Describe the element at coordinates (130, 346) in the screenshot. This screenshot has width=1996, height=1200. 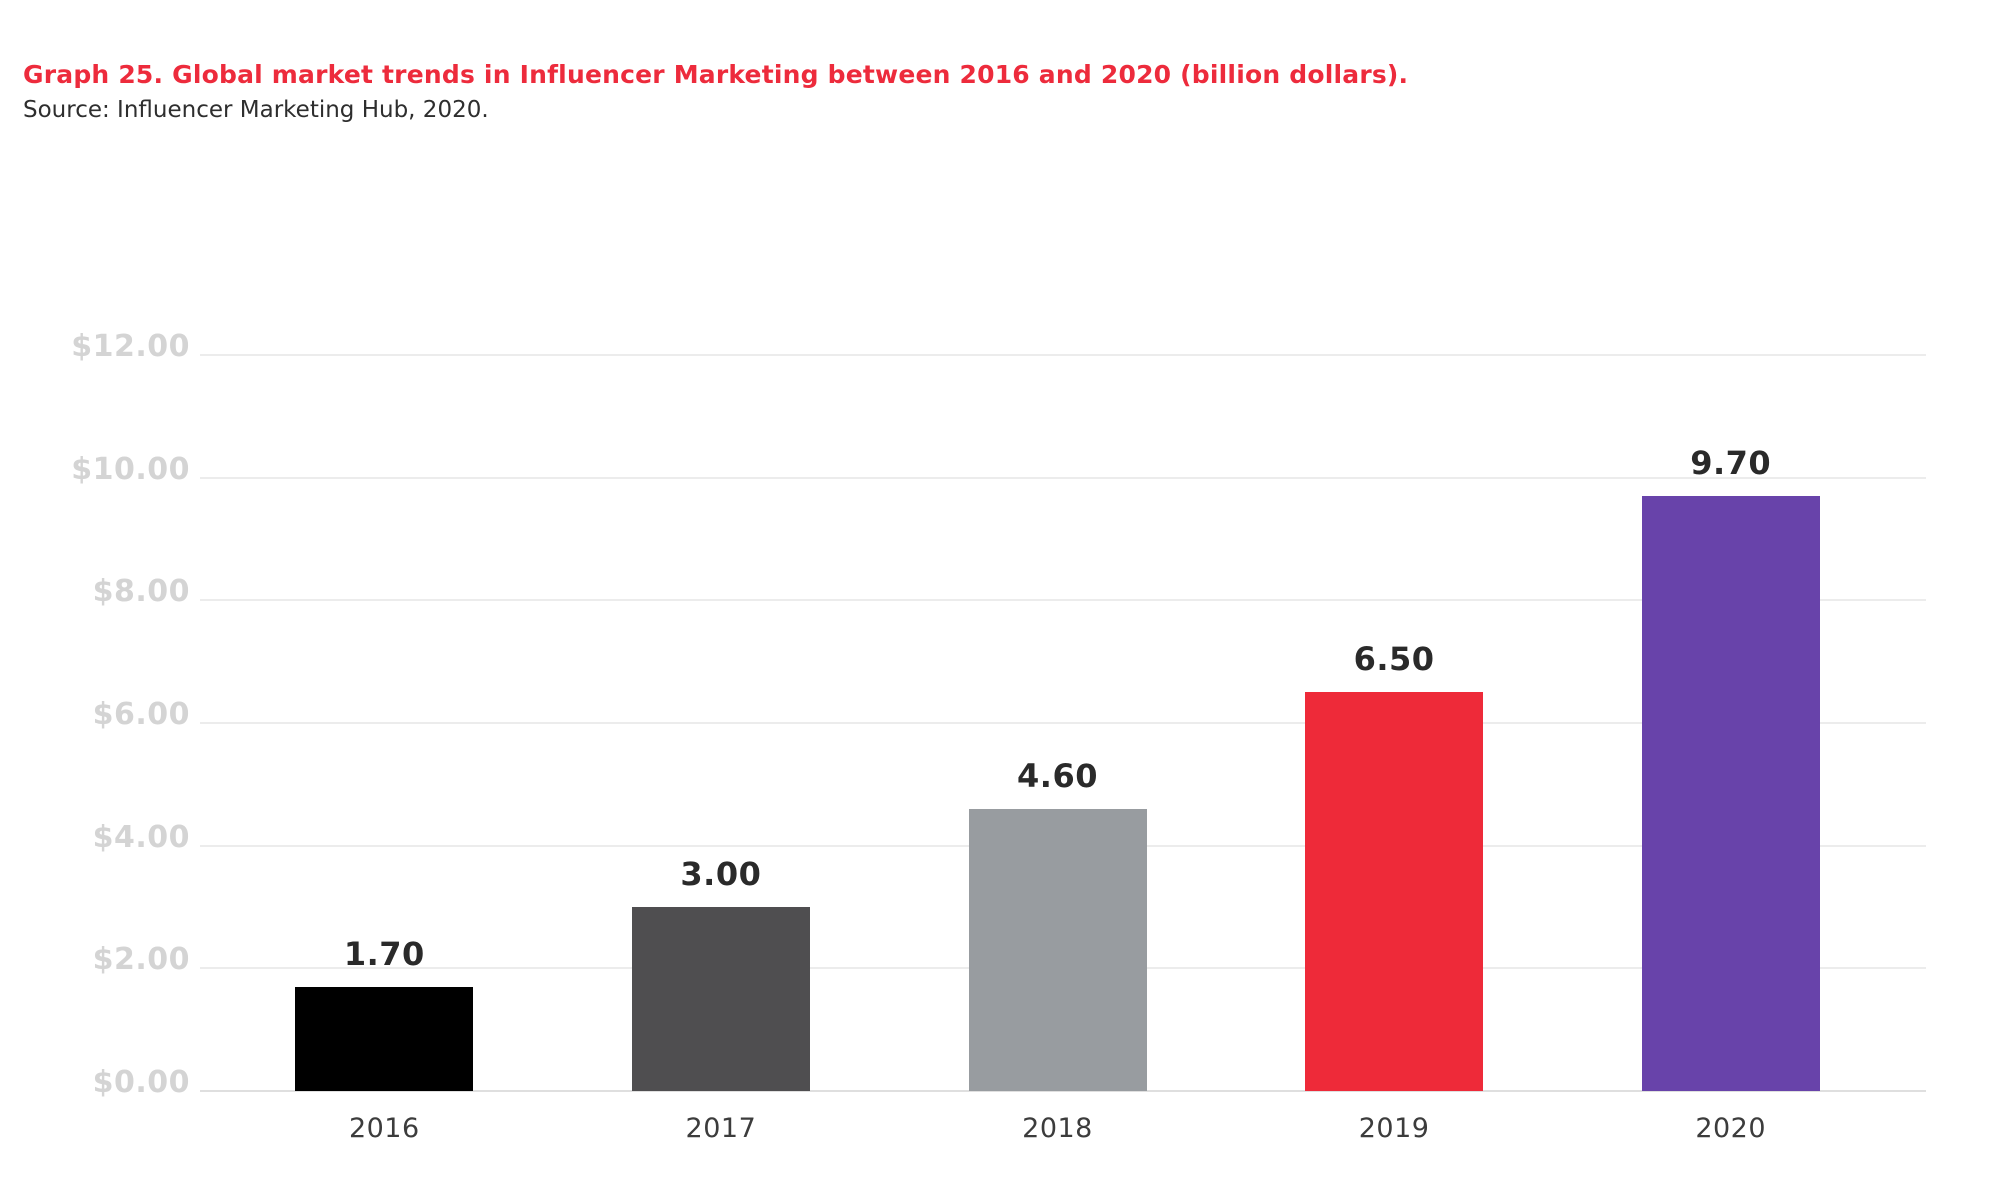
I see `y-tick-label: $12.00` at that location.